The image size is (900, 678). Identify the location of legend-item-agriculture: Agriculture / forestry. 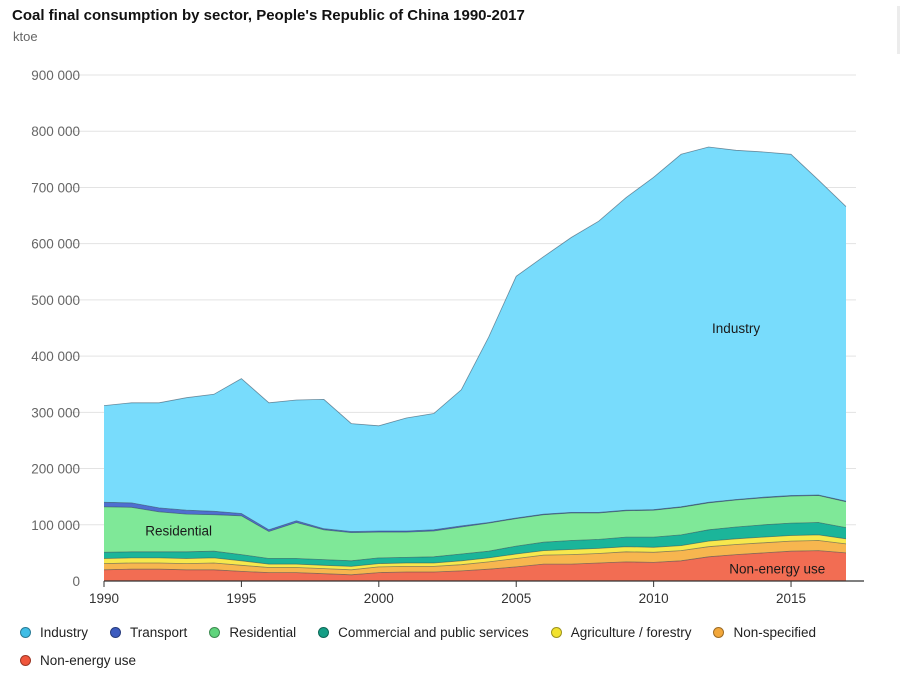
(621, 632).